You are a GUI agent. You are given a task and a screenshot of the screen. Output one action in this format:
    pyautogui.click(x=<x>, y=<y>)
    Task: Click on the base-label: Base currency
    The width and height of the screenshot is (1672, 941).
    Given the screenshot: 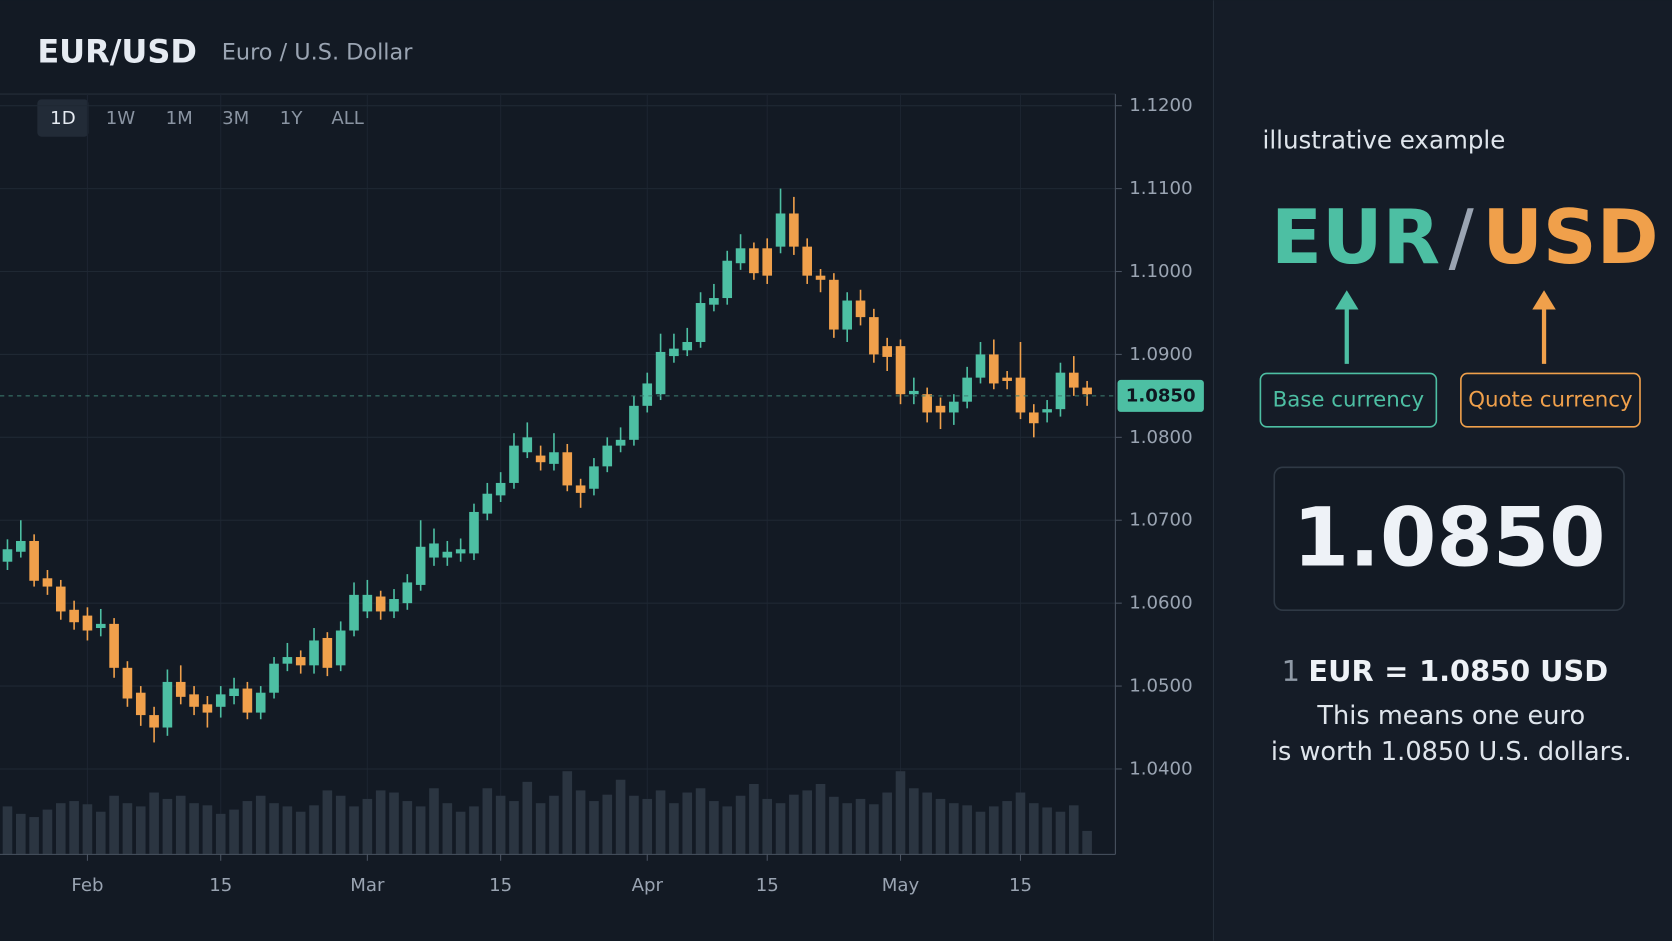 What is the action you would take?
    pyautogui.click(x=1349, y=400)
    